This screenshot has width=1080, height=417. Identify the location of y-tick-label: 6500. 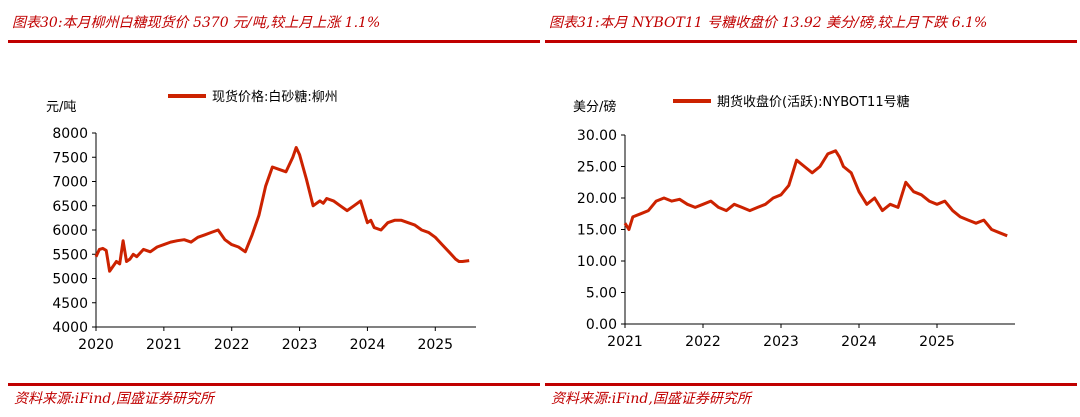
(70, 207).